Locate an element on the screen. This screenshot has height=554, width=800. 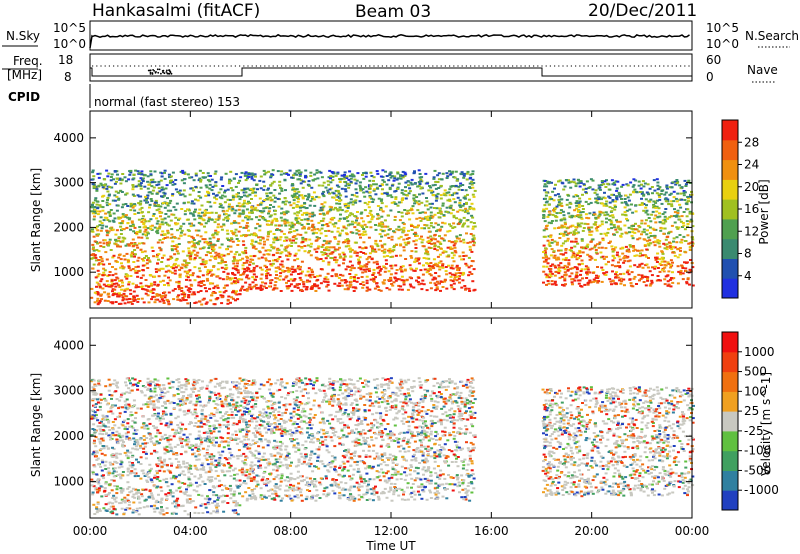
colorbar-tick-label: 8 is located at coordinates (748, 254).